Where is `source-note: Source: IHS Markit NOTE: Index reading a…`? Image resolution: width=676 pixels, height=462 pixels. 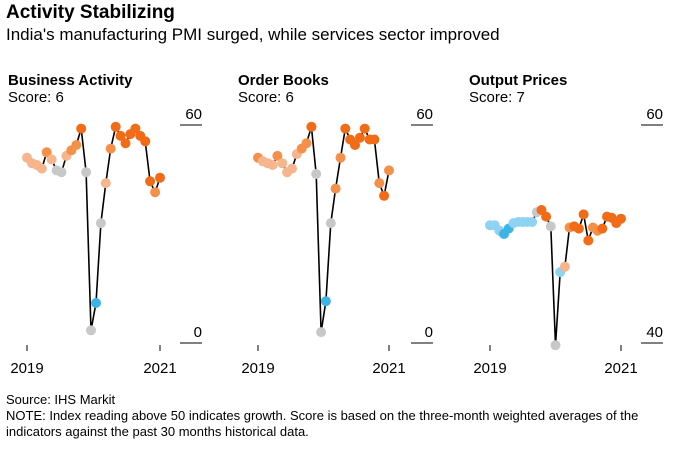 source-note: Source: IHS Markit NOTE: Index reading a… is located at coordinates (338, 416).